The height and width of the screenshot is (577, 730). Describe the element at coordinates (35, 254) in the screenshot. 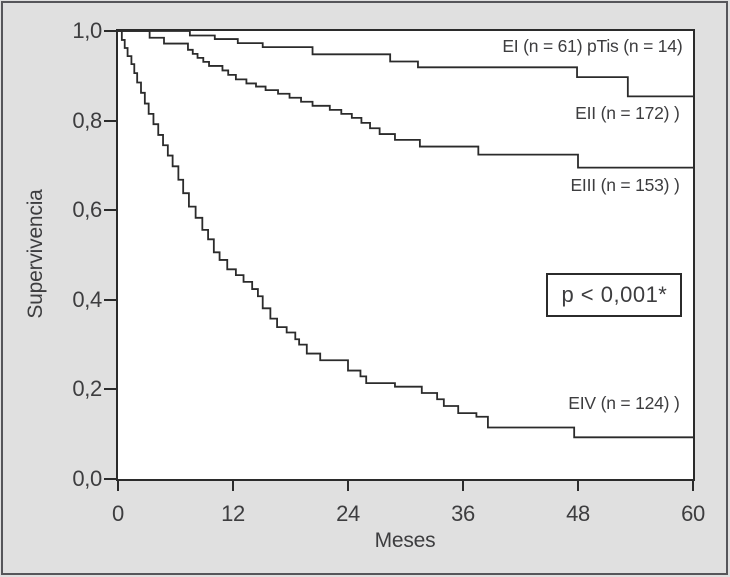

I see `y-axis-title: Supervivencia` at that location.